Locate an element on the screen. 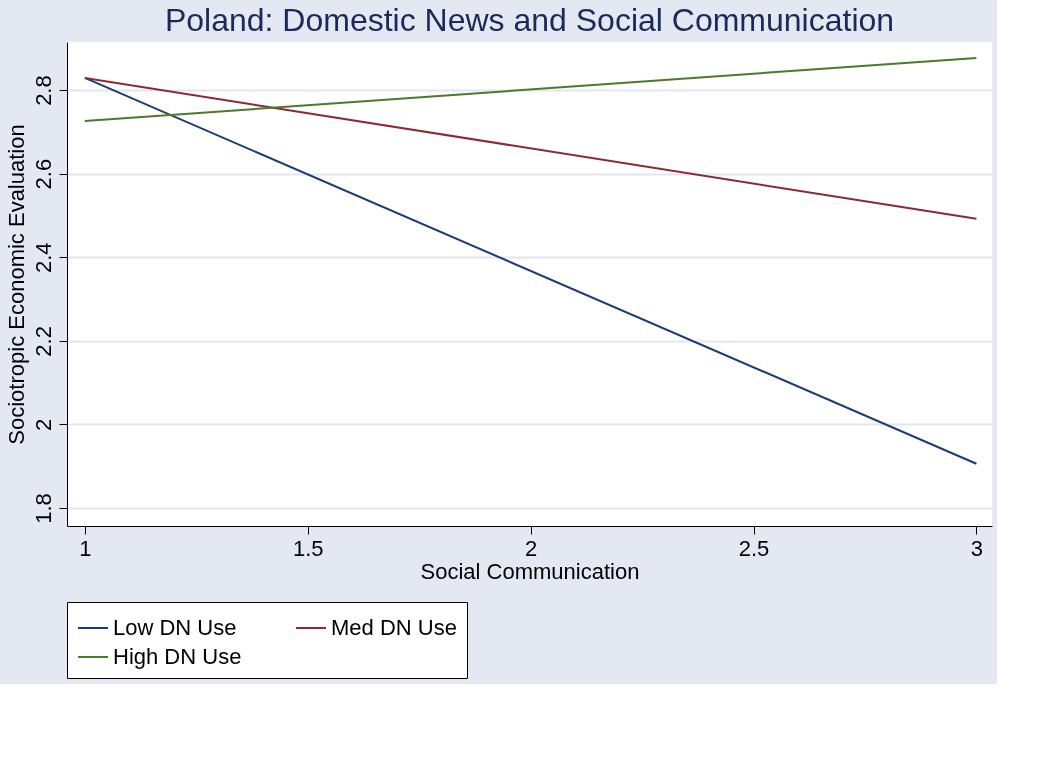  legend-label: Med DN Use is located at coordinates (394, 627).